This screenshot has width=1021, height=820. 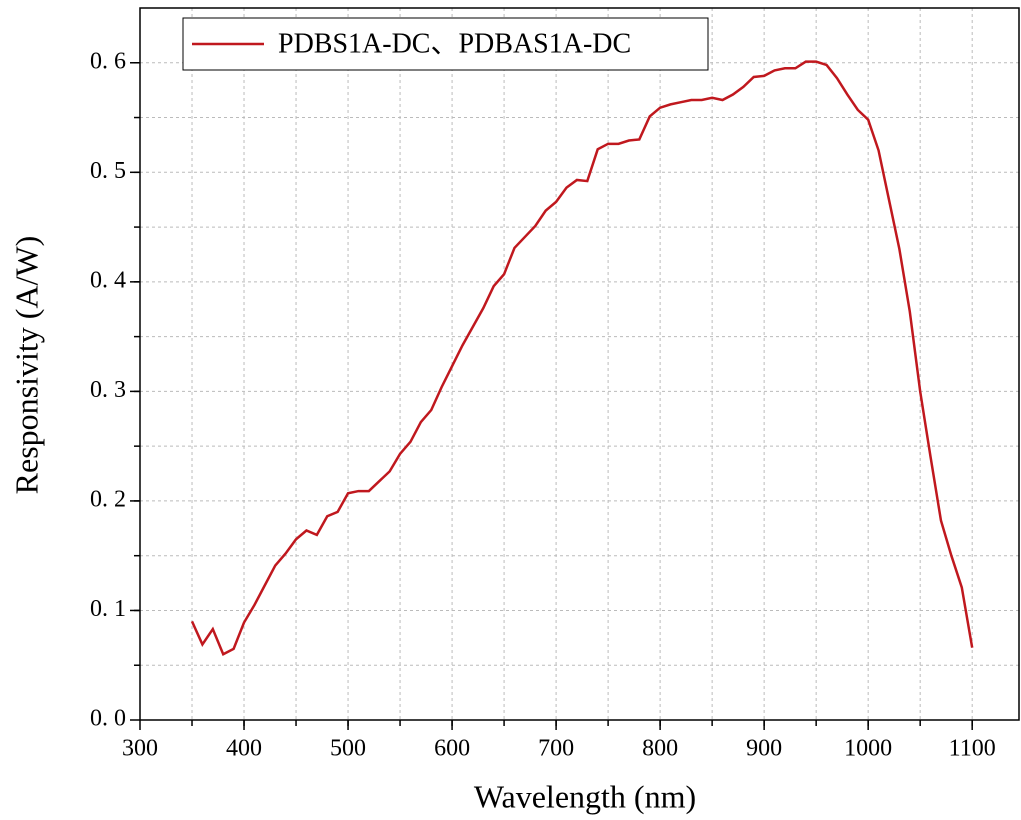 I want to click on x-tick-label: 300, so click(x=140, y=749).